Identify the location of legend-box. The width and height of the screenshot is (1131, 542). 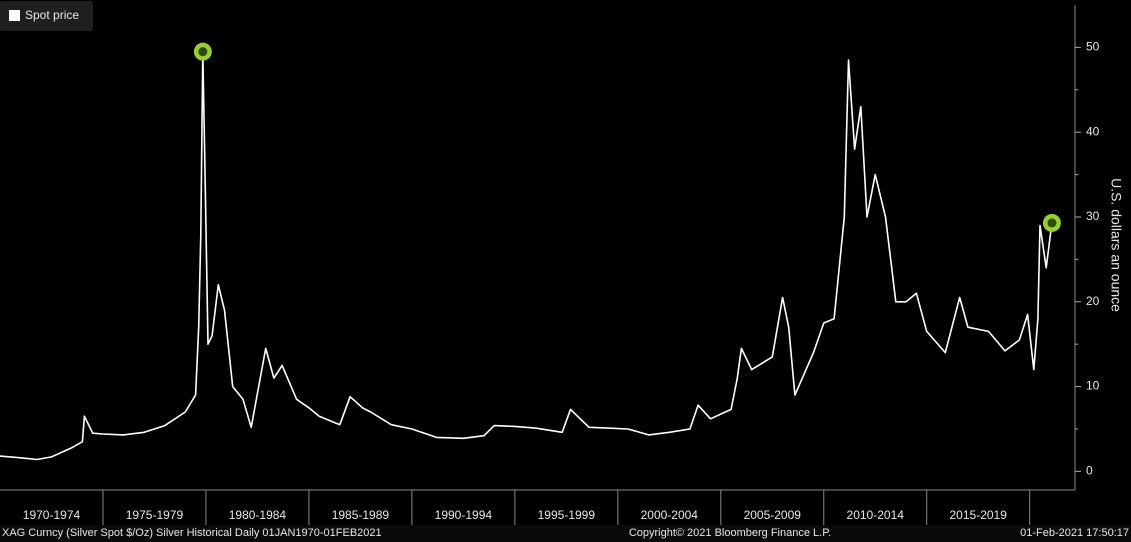
(46, 16).